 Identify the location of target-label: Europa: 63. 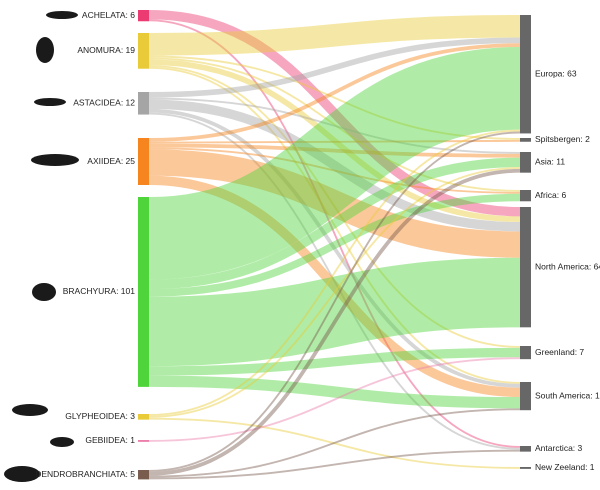
(556, 73).